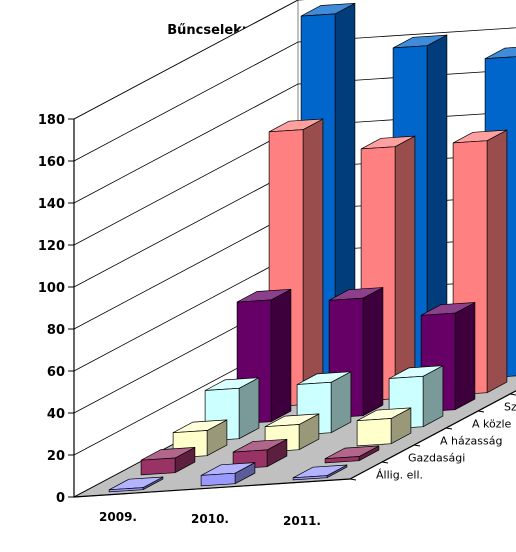 The height and width of the screenshot is (552, 516). Describe the element at coordinates (56, 456) in the screenshot. I see `y-tick-label: 20` at that location.